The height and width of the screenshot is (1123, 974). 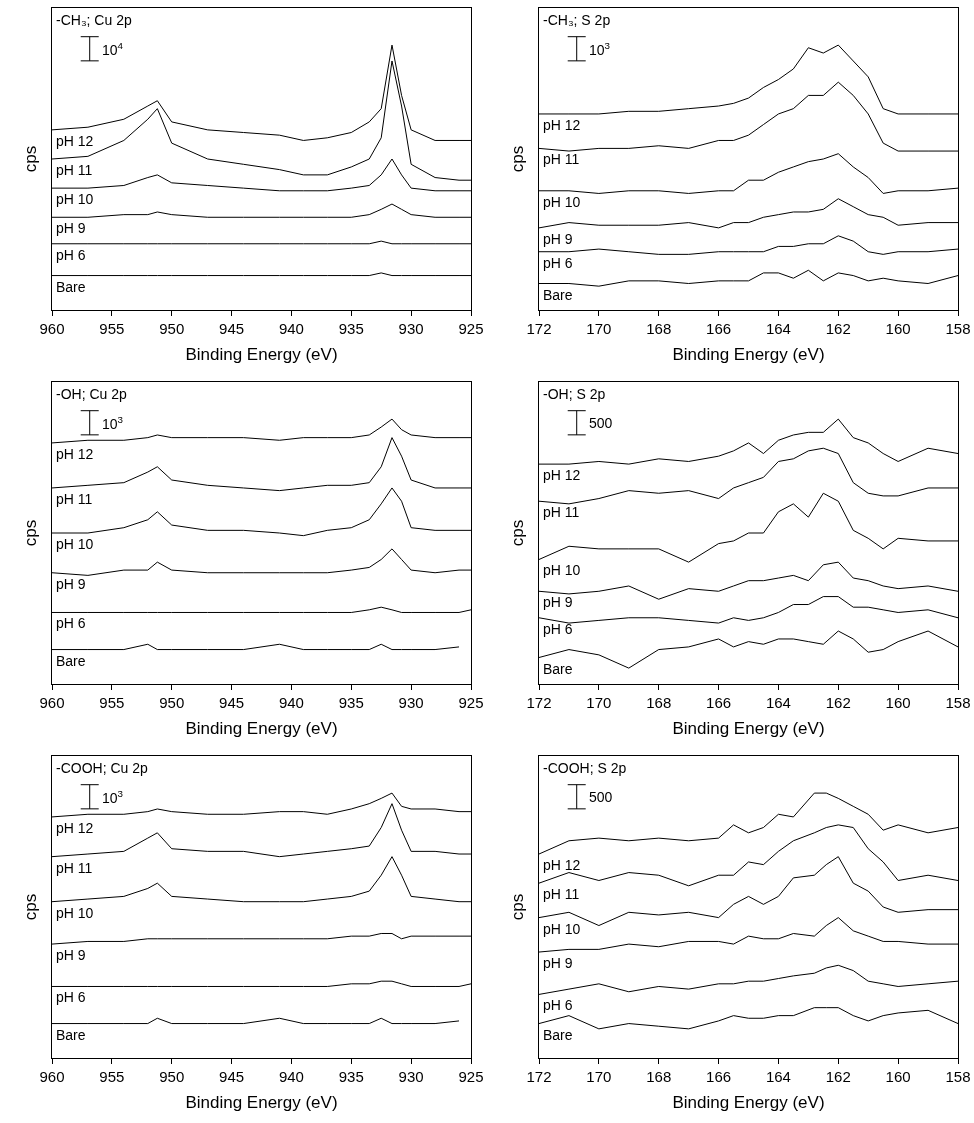 What do you see at coordinates (585, 768) in the screenshot?
I see `chart-title: -COOH; S 2p` at bounding box center [585, 768].